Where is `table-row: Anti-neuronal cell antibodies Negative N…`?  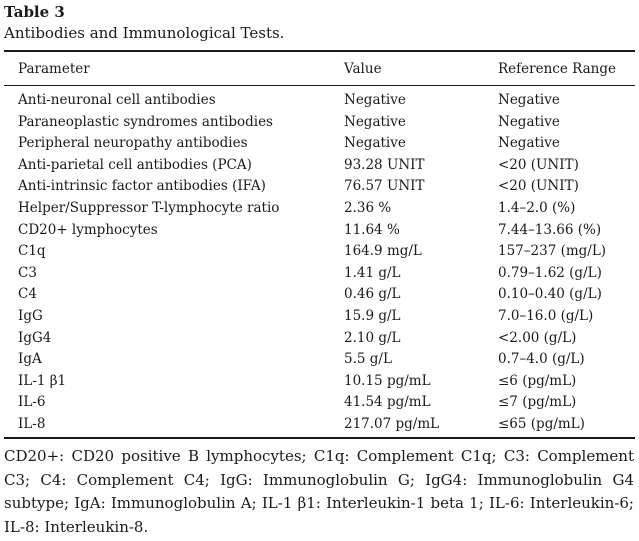 table-row: Anti-neuronal cell antibodies Negative N… is located at coordinates (319, 101).